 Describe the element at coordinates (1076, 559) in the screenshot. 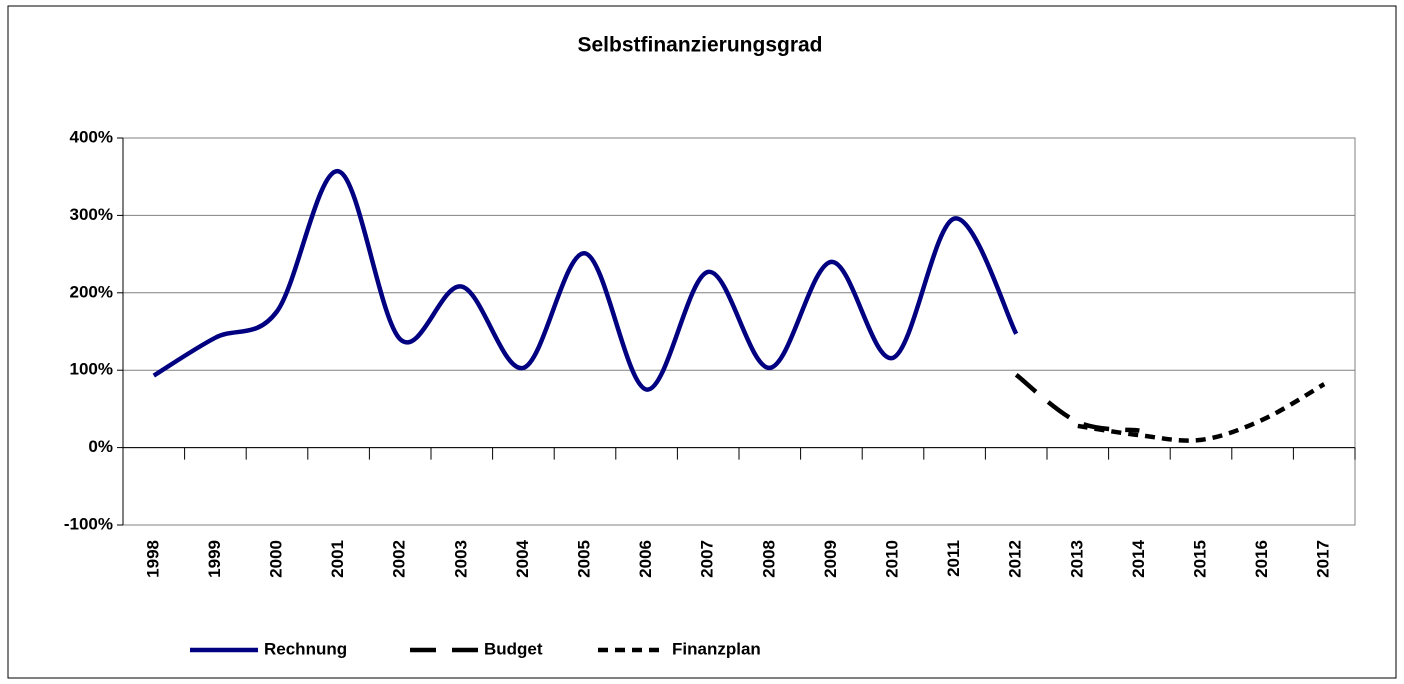

I see `x-tick-label: 2013` at that location.